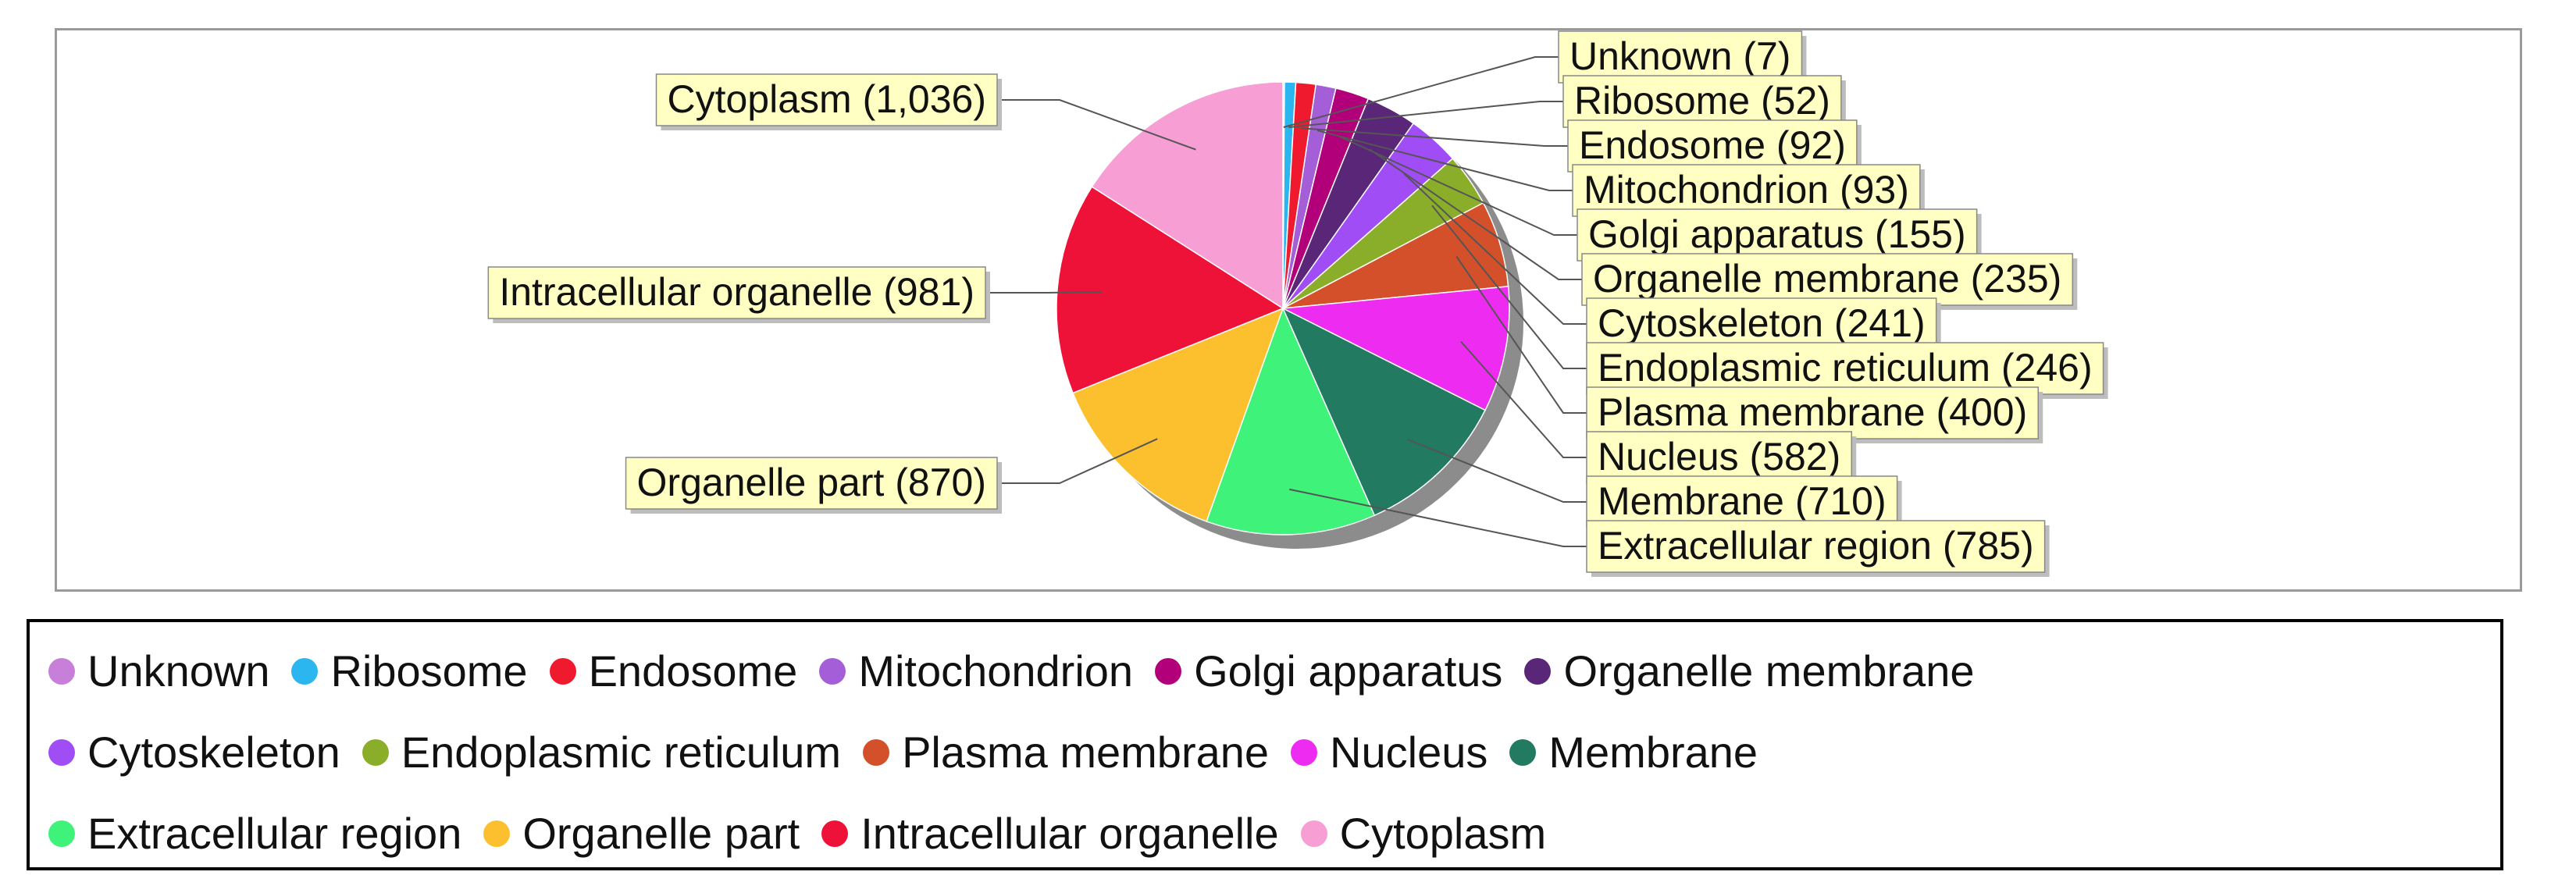  Describe the element at coordinates (1538, 671) in the screenshot. I see `legend-swatch-organelle-membrane` at that location.